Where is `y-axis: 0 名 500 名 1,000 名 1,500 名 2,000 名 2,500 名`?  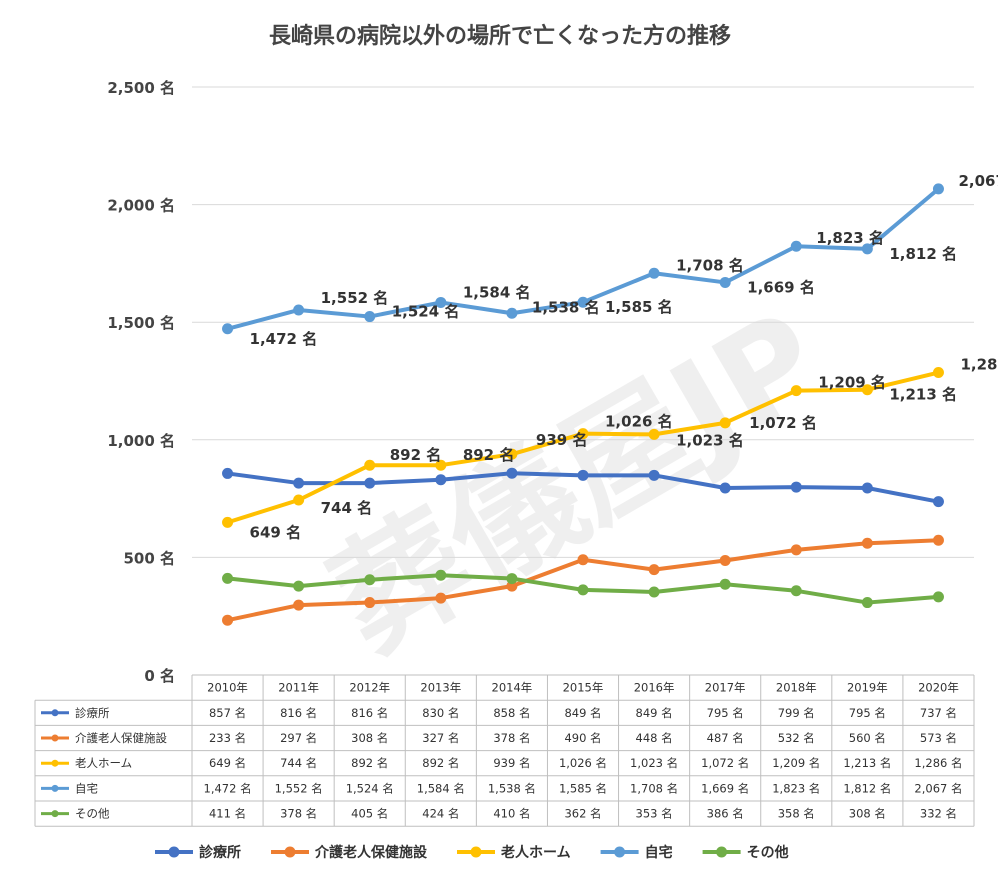
y-axis: 0 名 500 名 1,000 名 1,500 名 2,000 名 2,500 名 is located at coordinates (141, 382).